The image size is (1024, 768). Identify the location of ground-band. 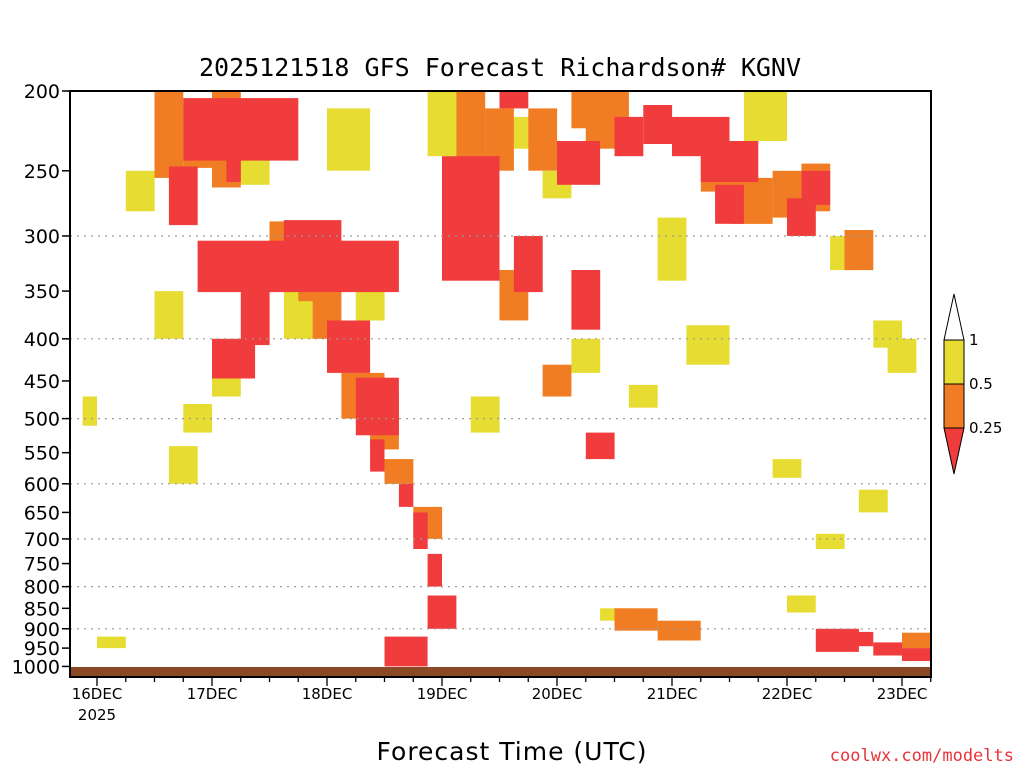
(500, 672).